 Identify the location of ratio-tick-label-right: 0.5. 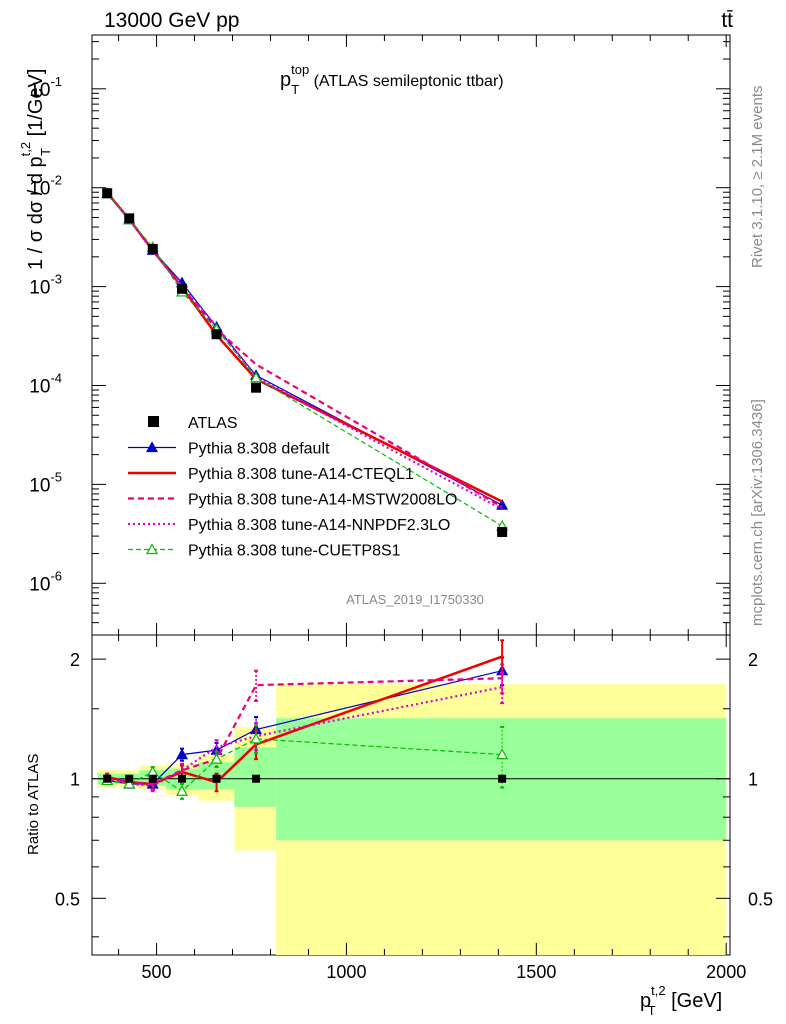
(760, 899).